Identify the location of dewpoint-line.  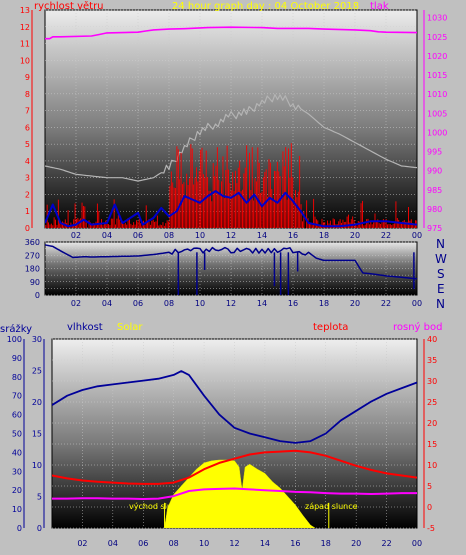
(234, 493).